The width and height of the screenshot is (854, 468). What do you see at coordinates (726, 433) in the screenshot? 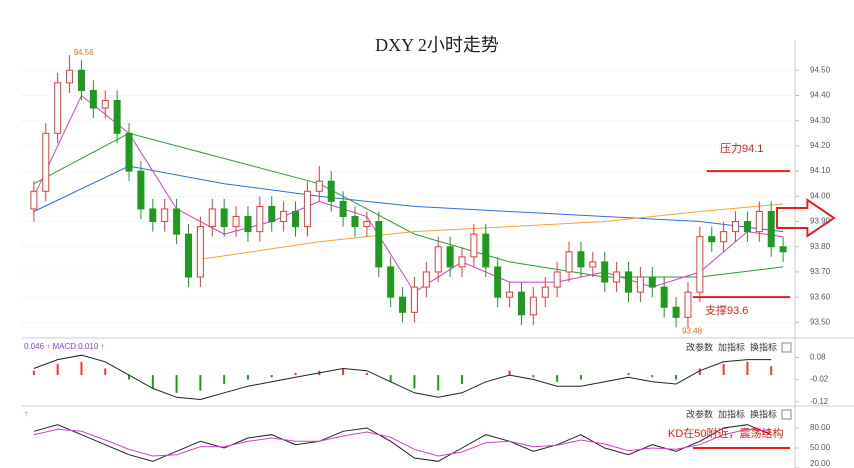
I see `annotation-text: KD在50附近，震荡结构` at bounding box center [726, 433].